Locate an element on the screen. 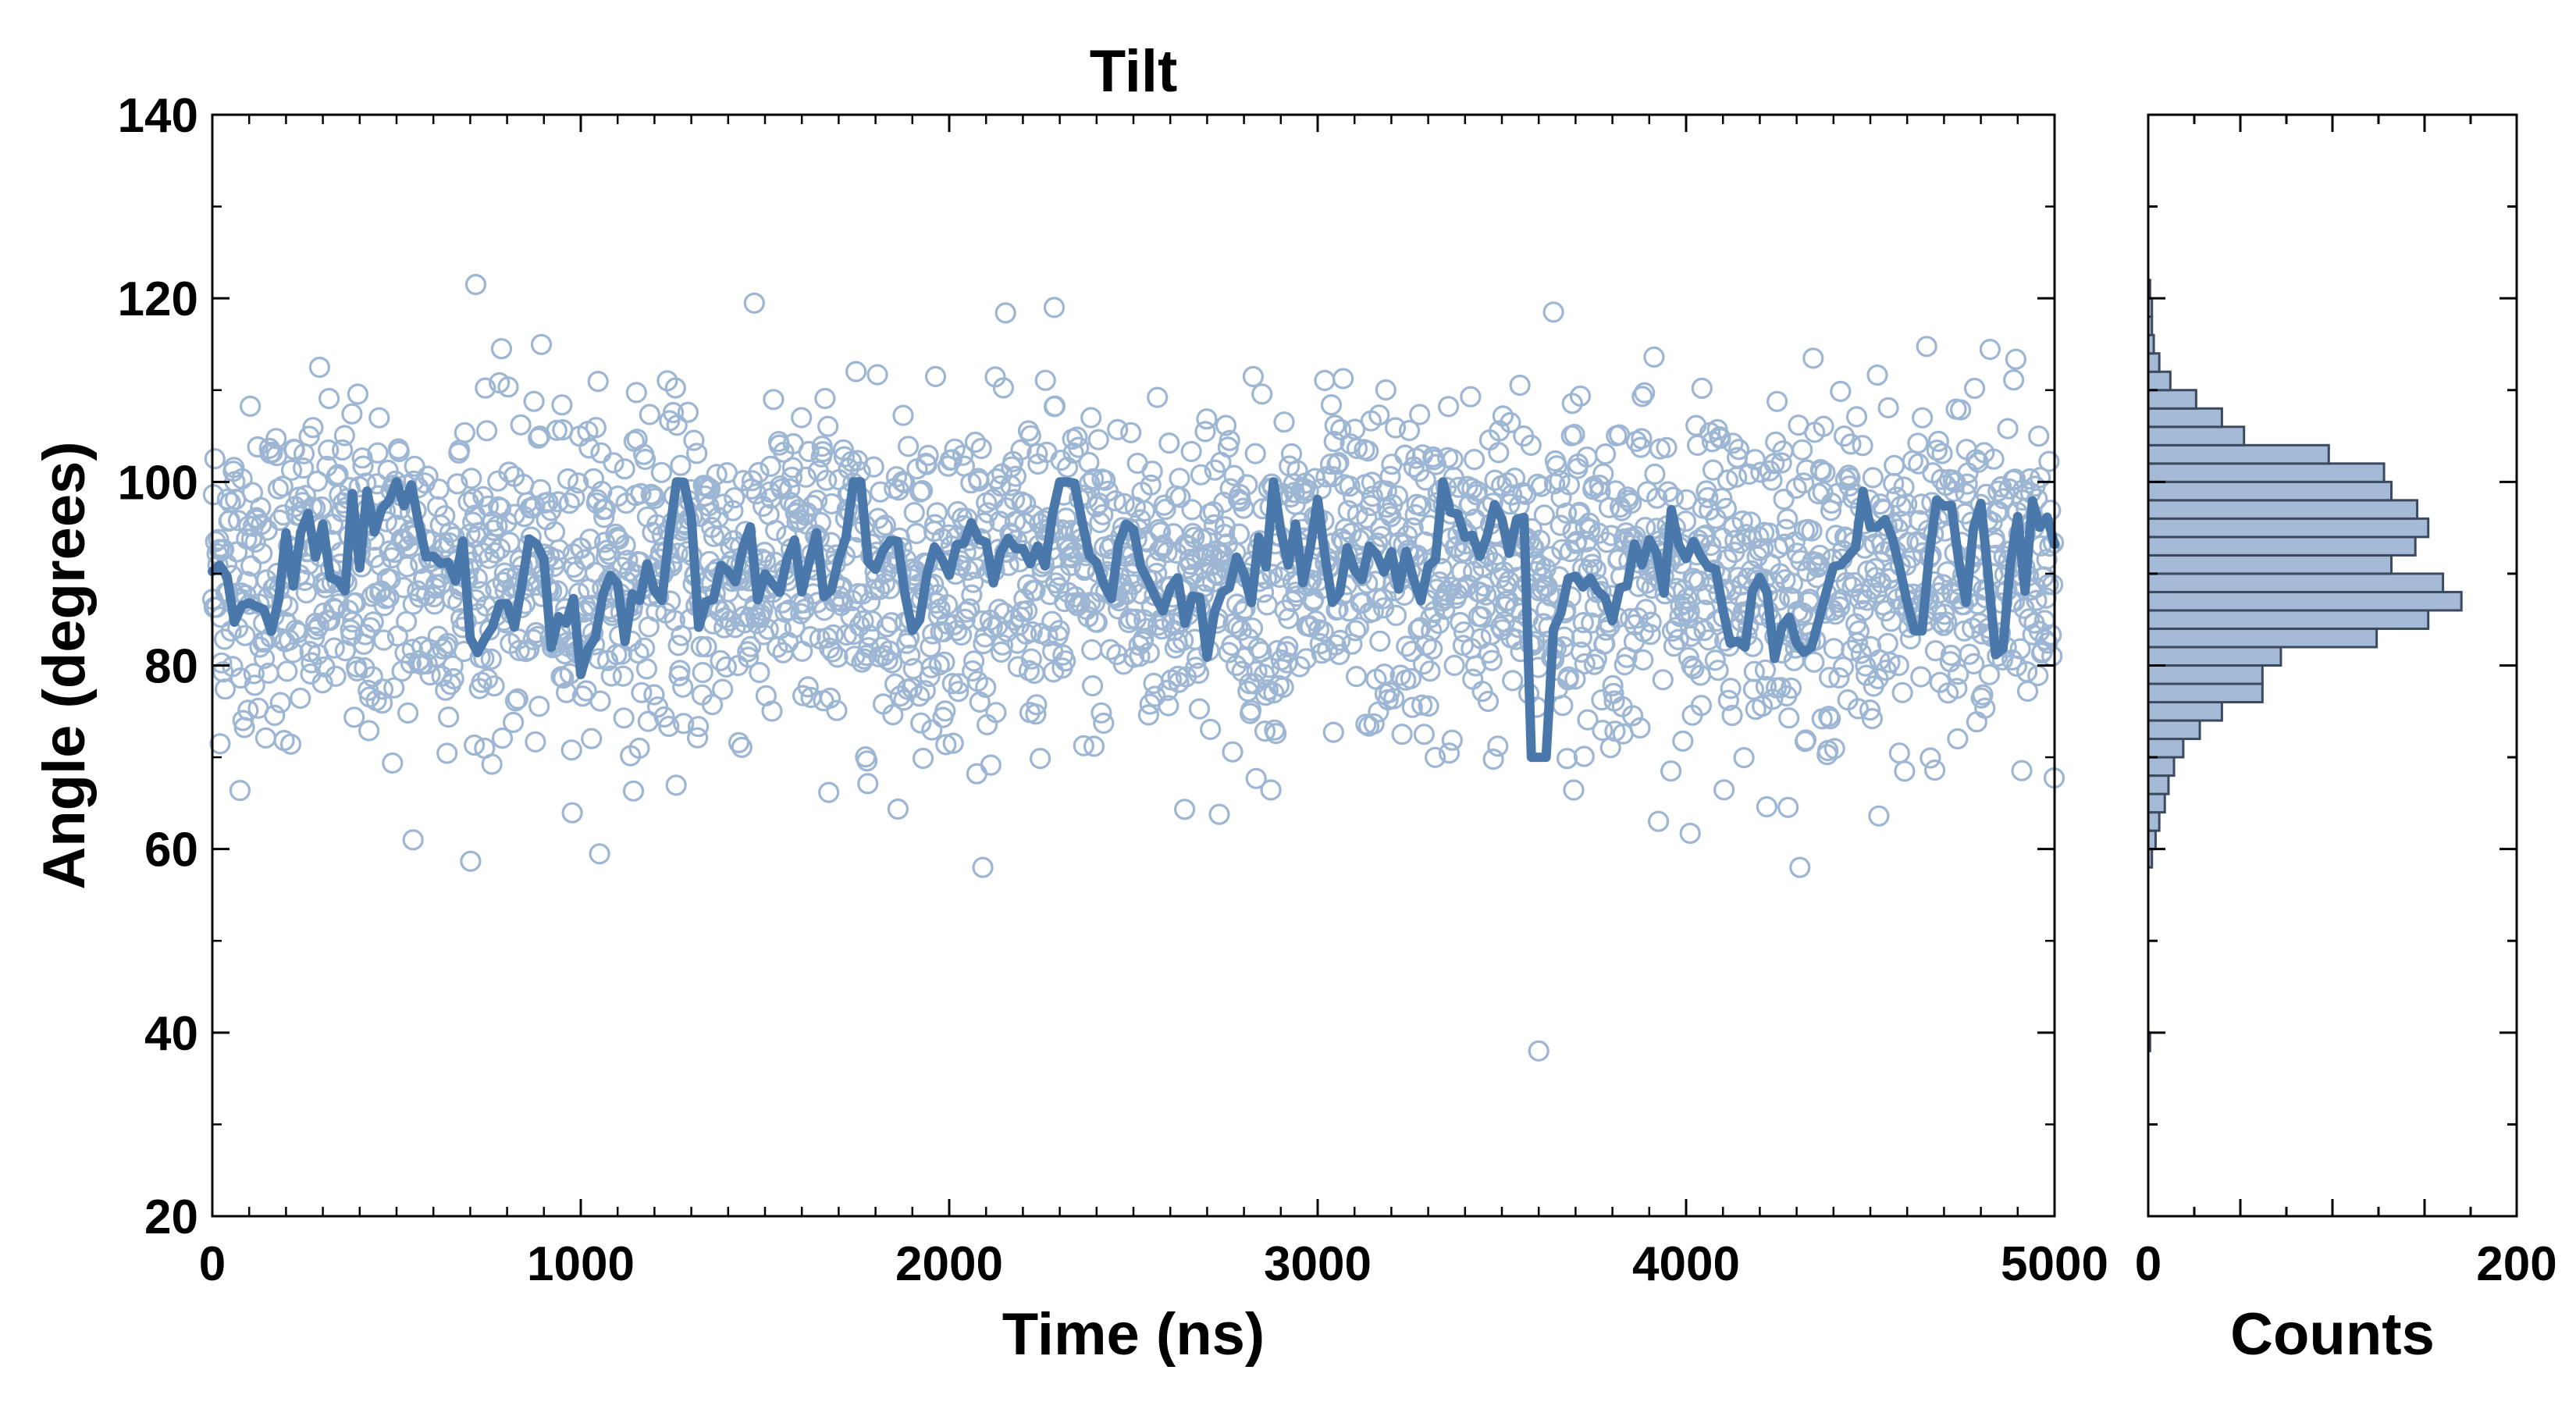  x-tick-label: 1000 is located at coordinates (581, 1264).